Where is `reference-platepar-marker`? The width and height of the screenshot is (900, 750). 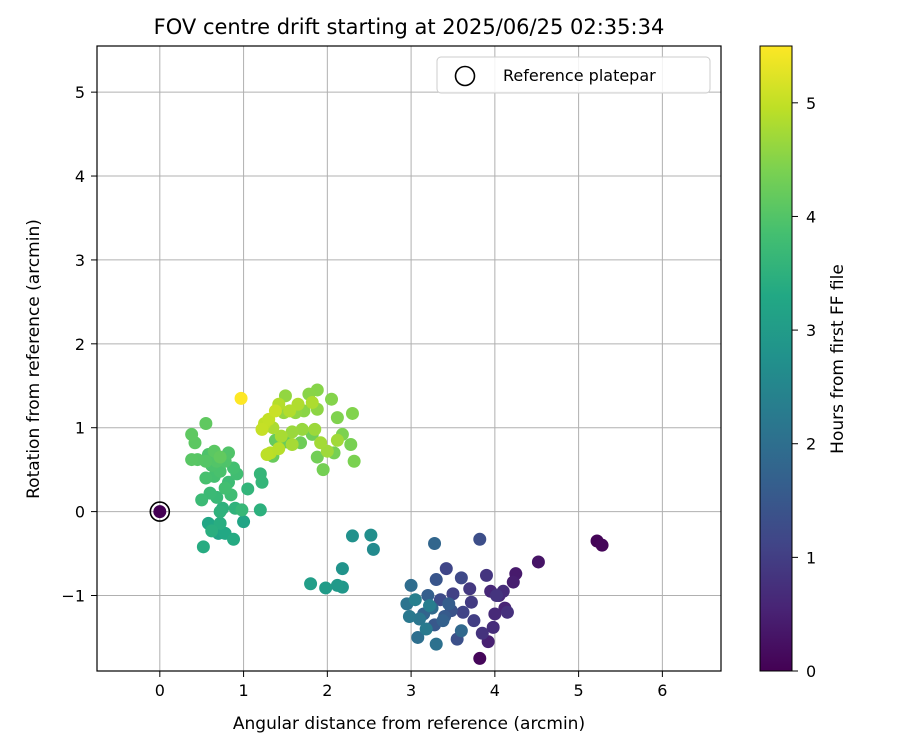 reference-platepar-marker is located at coordinates (160, 511).